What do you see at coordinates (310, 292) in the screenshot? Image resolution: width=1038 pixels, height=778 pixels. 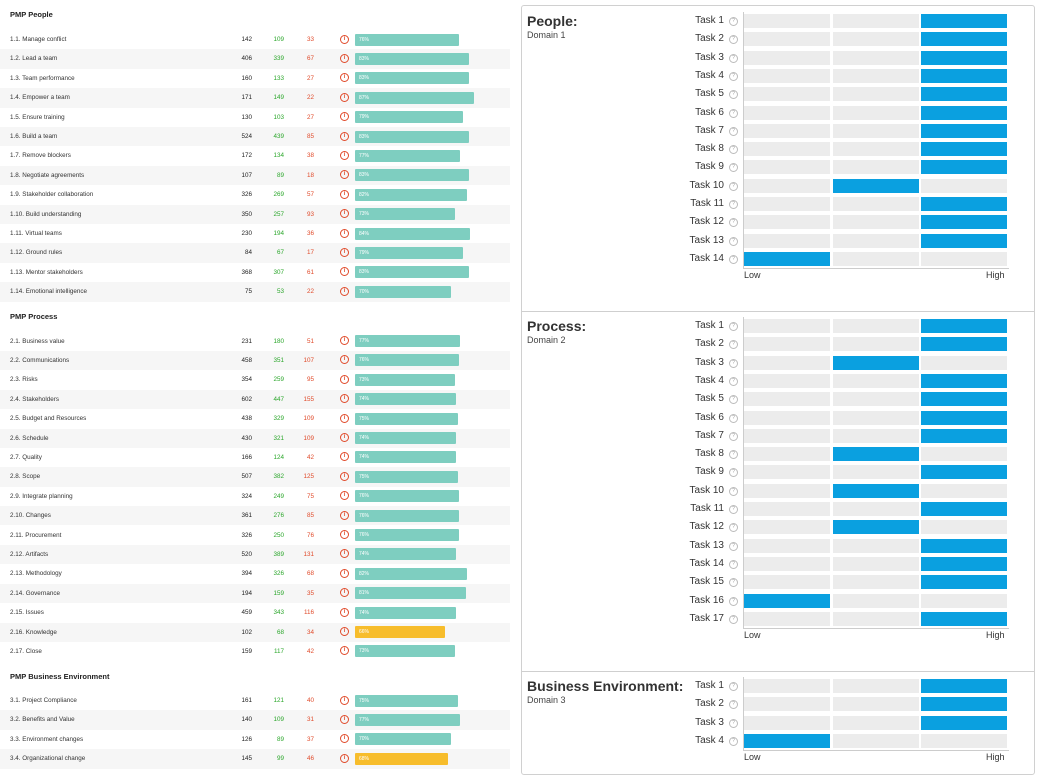 I see `incorrect-count: 22` at bounding box center [310, 292].